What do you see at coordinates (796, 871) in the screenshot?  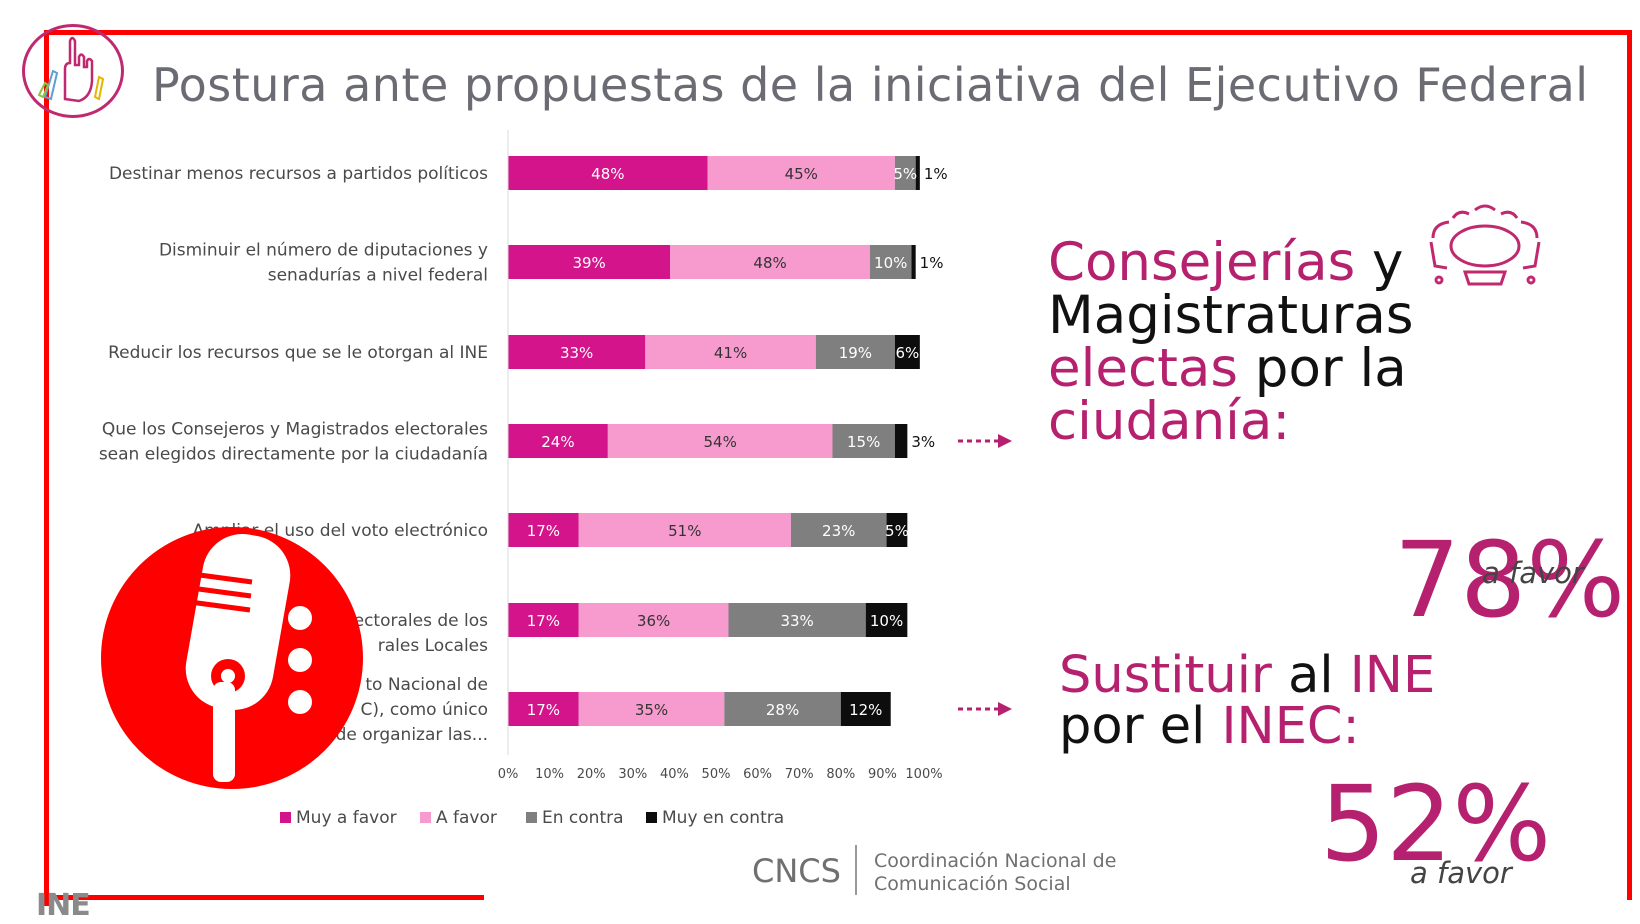 I see `footer-acronym: CNCS` at bounding box center [796, 871].